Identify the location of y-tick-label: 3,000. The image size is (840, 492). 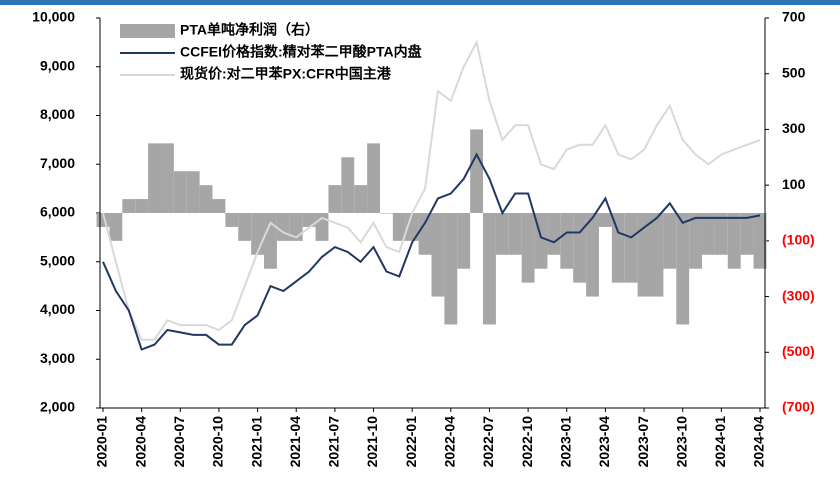
(57, 358).